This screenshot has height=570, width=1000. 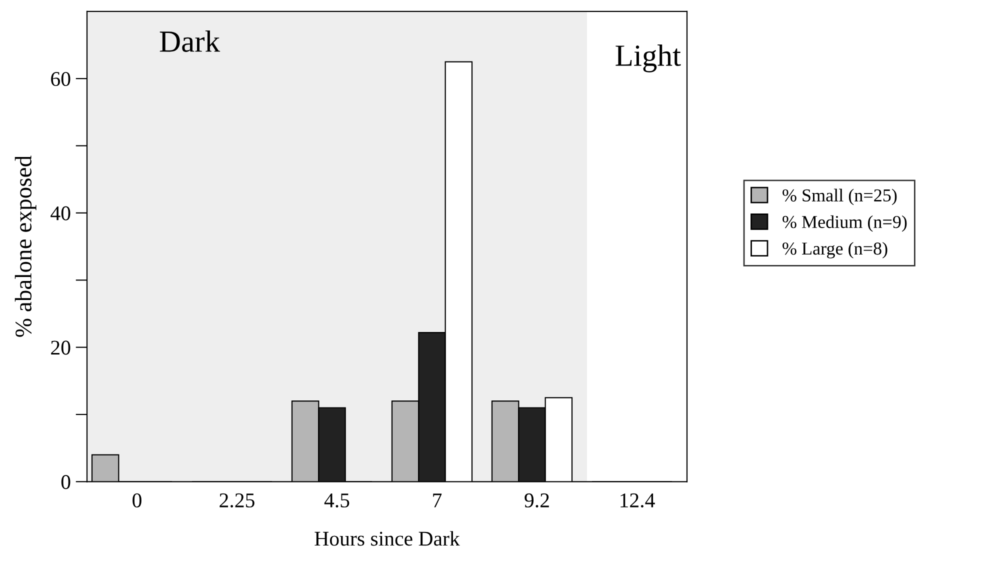 What do you see at coordinates (137, 500) in the screenshot?
I see `x-tick-label: 0` at bounding box center [137, 500].